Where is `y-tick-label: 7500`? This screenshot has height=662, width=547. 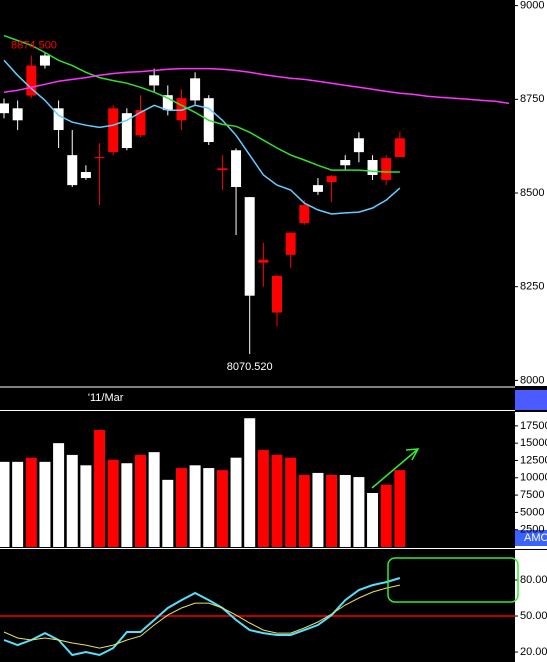
y-tick-label: 7500 is located at coordinates (532, 495).